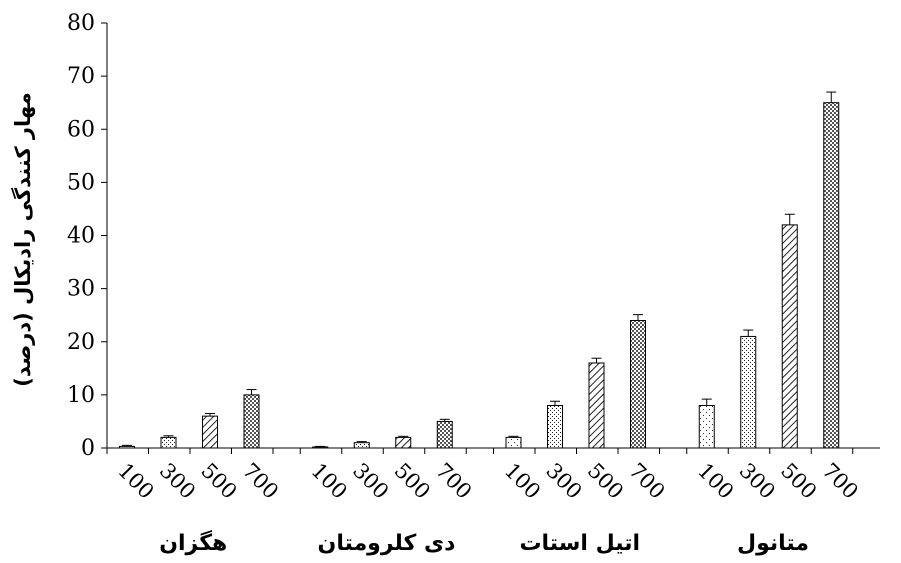 The height and width of the screenshot is (563, 901). I want to click on y-tick-label: 30, so click(81, 289).